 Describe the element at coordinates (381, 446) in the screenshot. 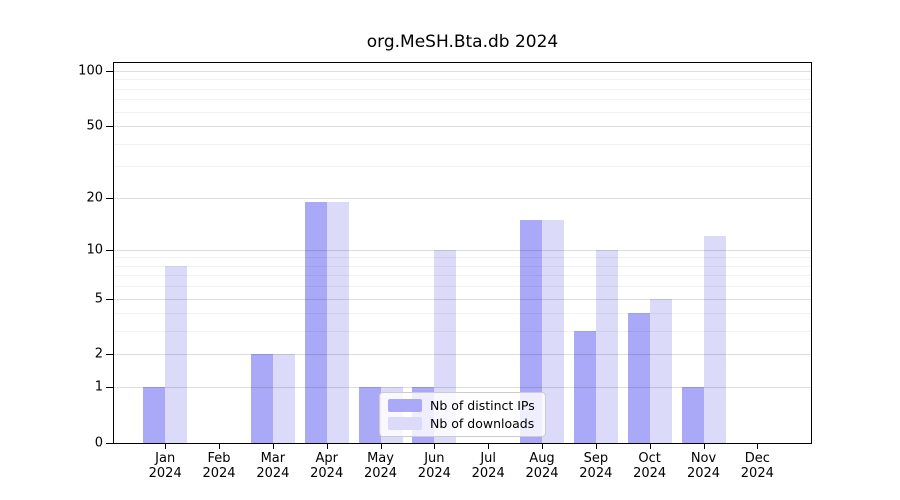

I see `x-tick-mark-may` at that location.